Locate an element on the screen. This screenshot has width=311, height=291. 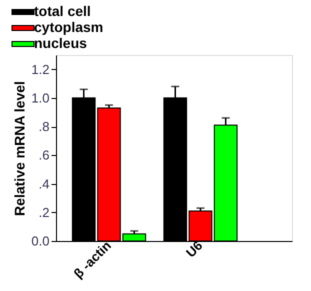
y-tick-label: .8 is located at coordinates (44, 126).